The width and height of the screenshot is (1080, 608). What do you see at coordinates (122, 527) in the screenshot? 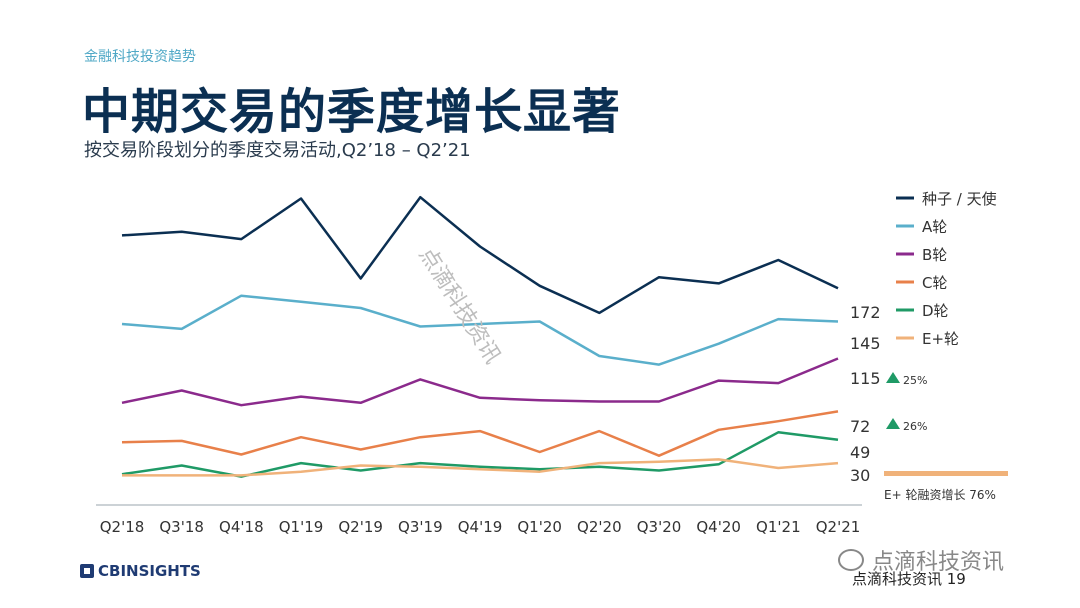
I see `x-tick-label: Q2'18` at bounding box center [122, 527].